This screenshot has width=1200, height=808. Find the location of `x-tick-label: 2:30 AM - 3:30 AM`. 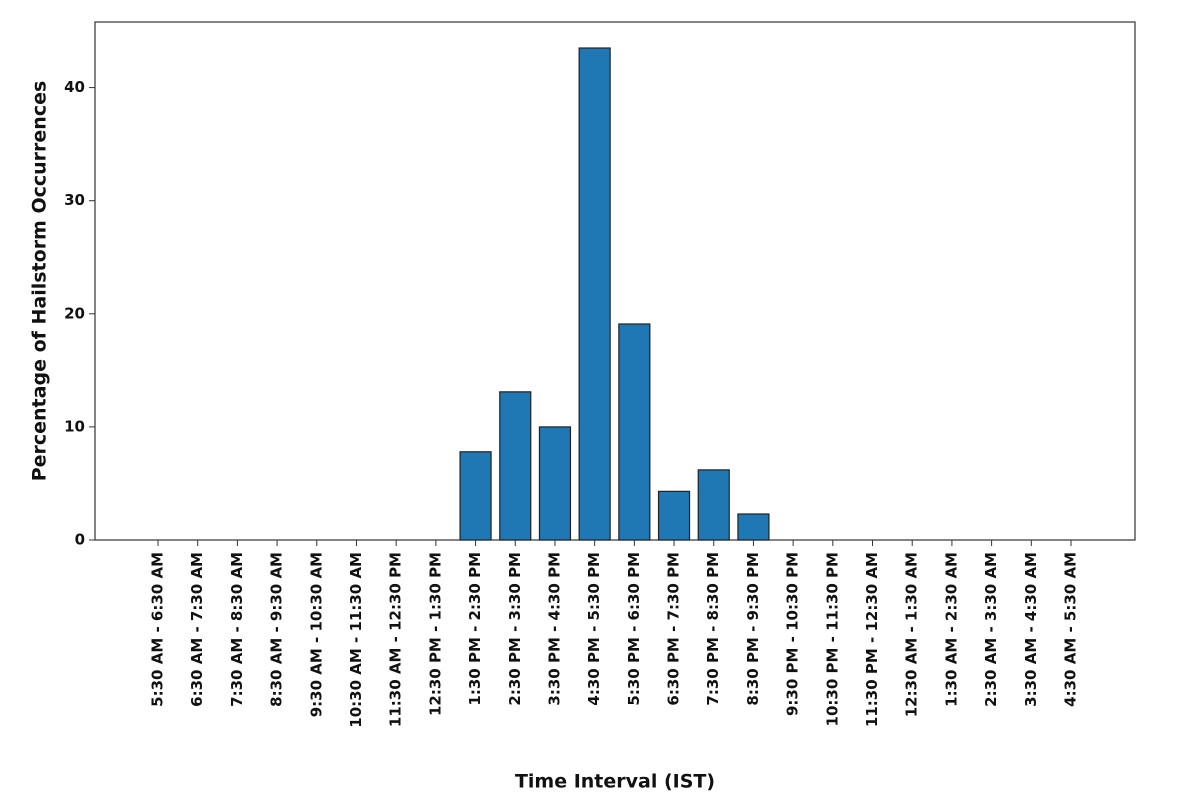

x-tick-label: 2:30 AM - 3:30 AM is located at coordinates (991, 629).